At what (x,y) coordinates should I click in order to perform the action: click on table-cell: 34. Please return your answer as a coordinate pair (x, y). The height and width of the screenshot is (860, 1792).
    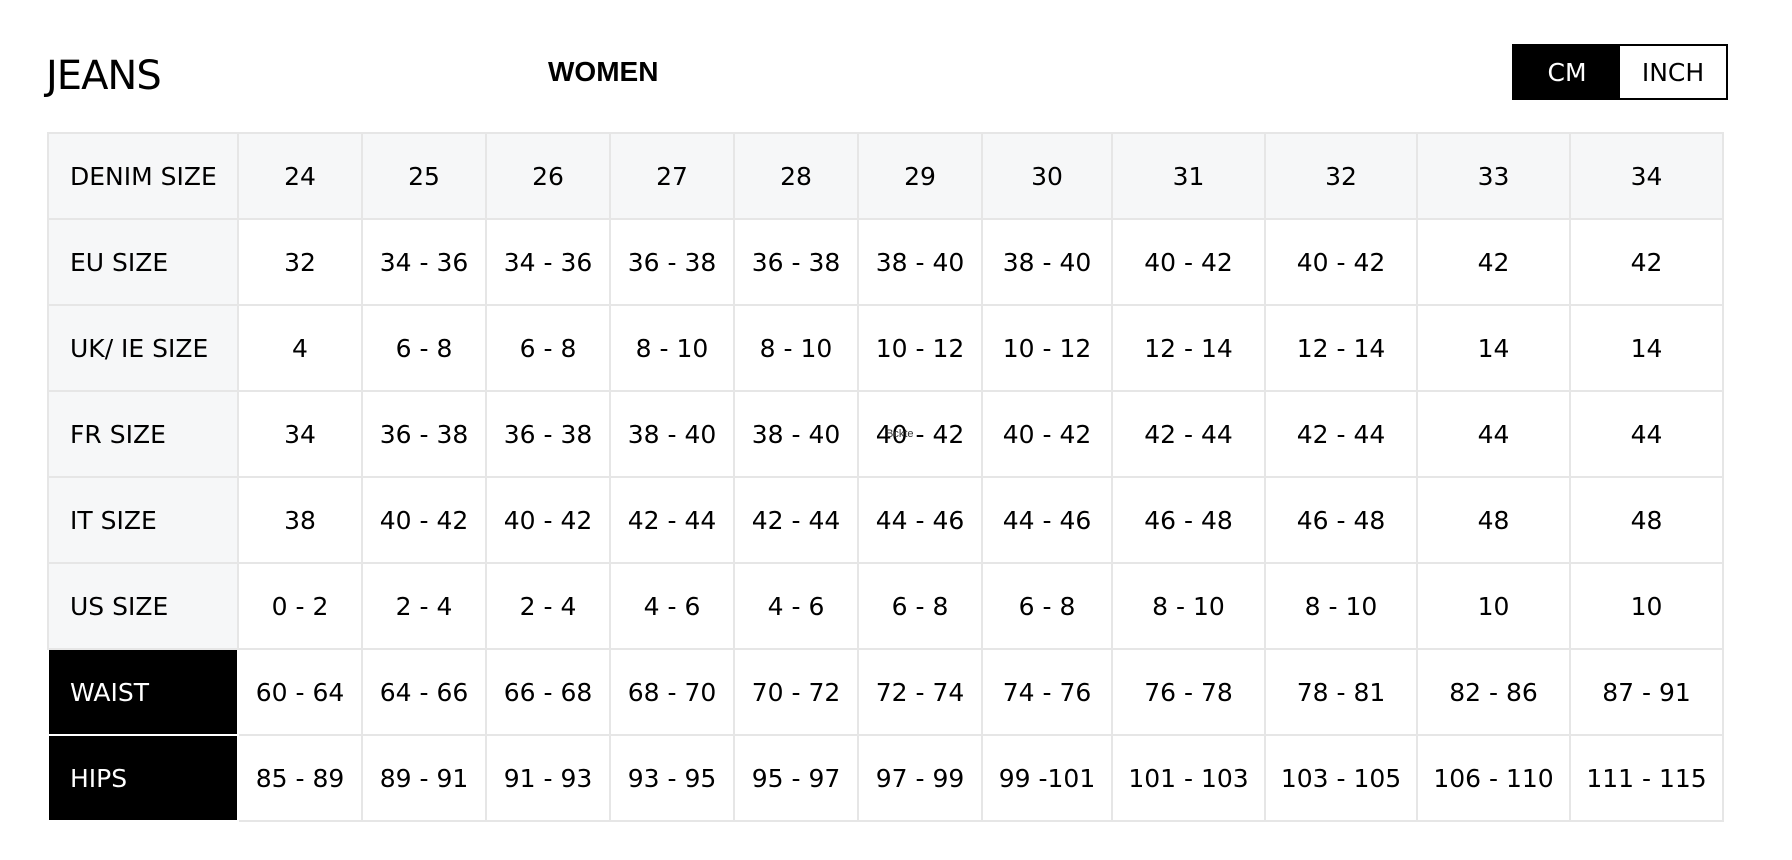
    Looking at the image, I should click on (300, 434).